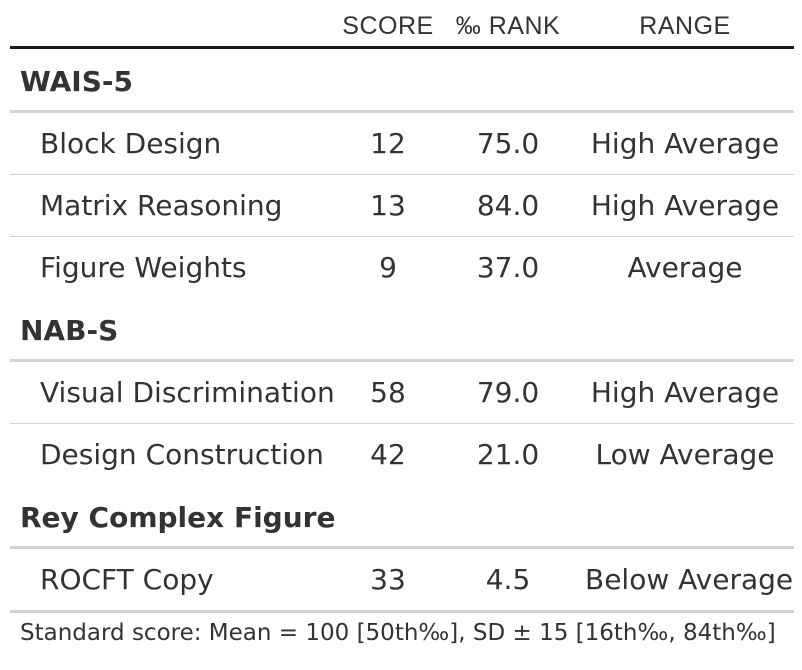 The image size is (802, 670). What do you see at coordinates (187, 392) in the screenshot?
I see `test-name: Visual Discrimination` at bounding box center [187, 392].